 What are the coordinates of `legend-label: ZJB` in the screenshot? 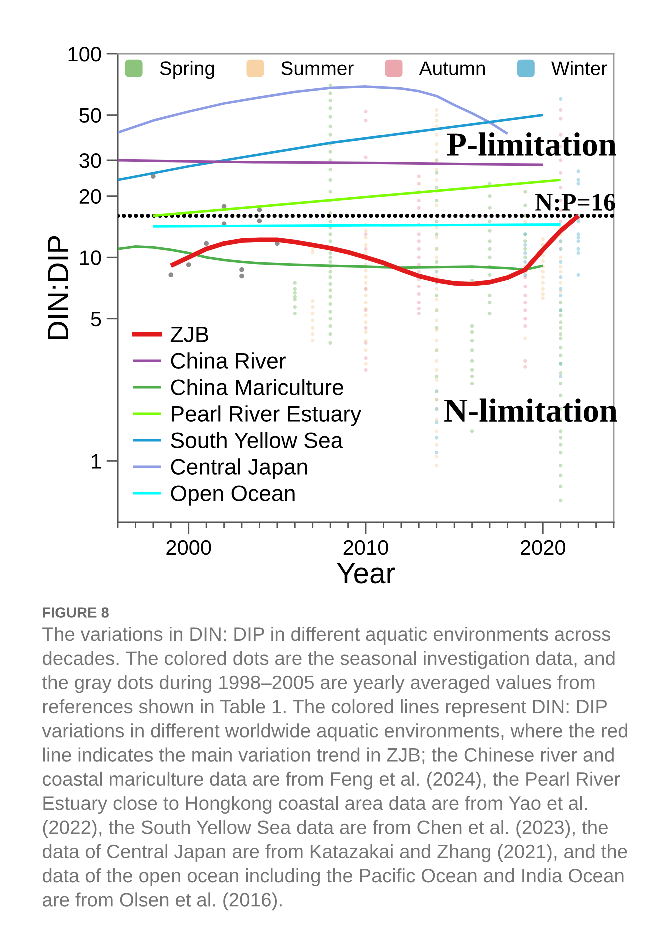 It's located at (189, 334).